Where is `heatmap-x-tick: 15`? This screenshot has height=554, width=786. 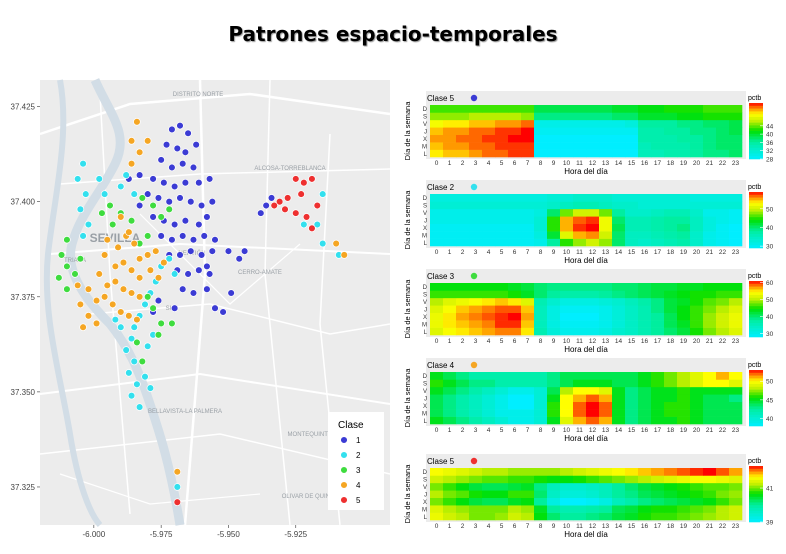 heatmap-x-tick: 15 is located at coordinates (632, 163).